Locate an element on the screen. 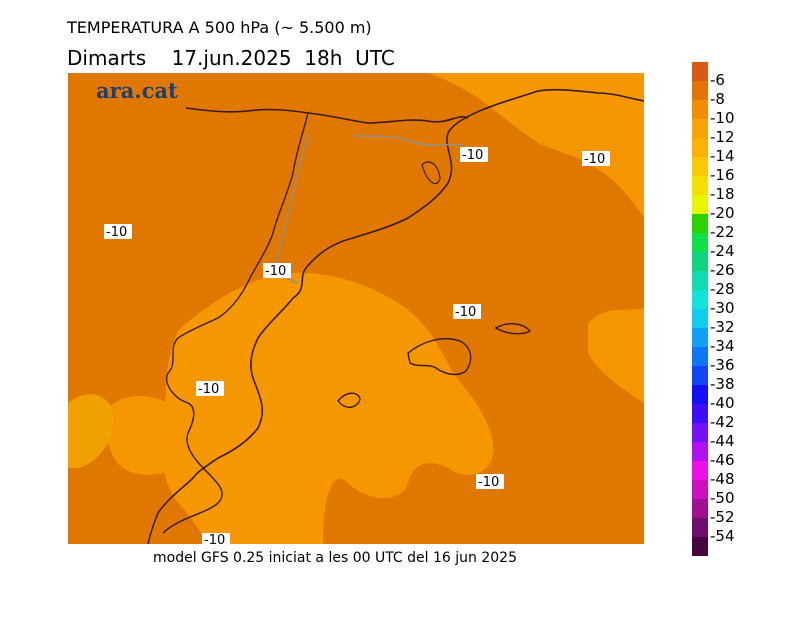 The width and height of the screenshot is (800, 617). legend-label: -36 is located at coordinates (722, 365).